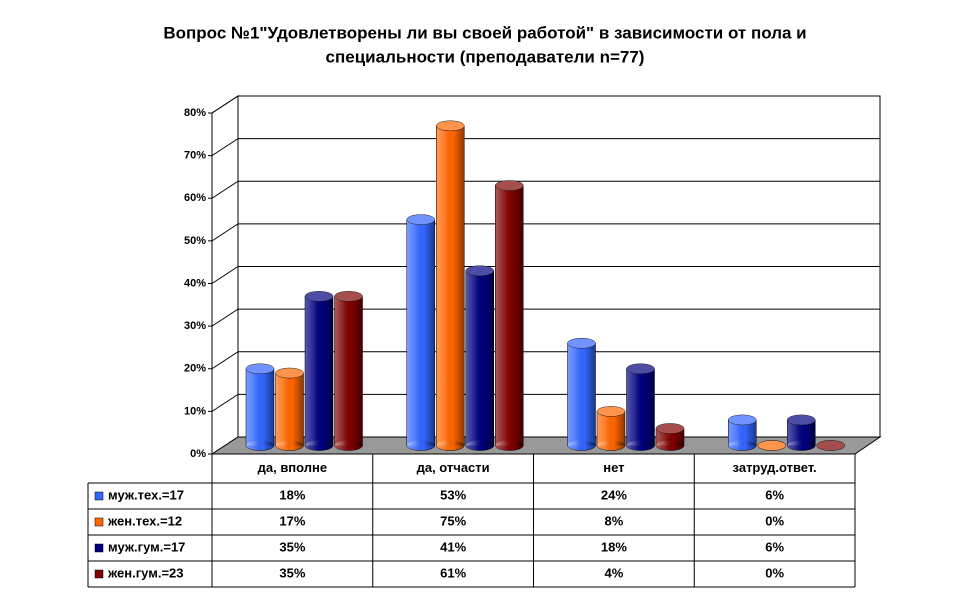 Image resolution: width=970 pixels, height=604 pixels. I want to click on y-tick-label: 30%, so click(195, 326).